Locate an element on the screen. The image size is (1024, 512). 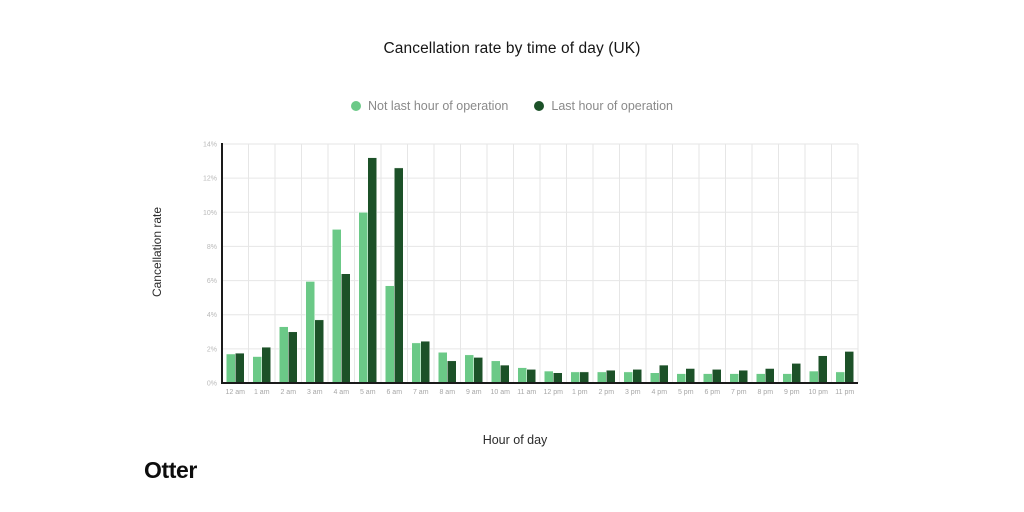
legend-dot-light-green-icon is located at coordinates (356, 106).